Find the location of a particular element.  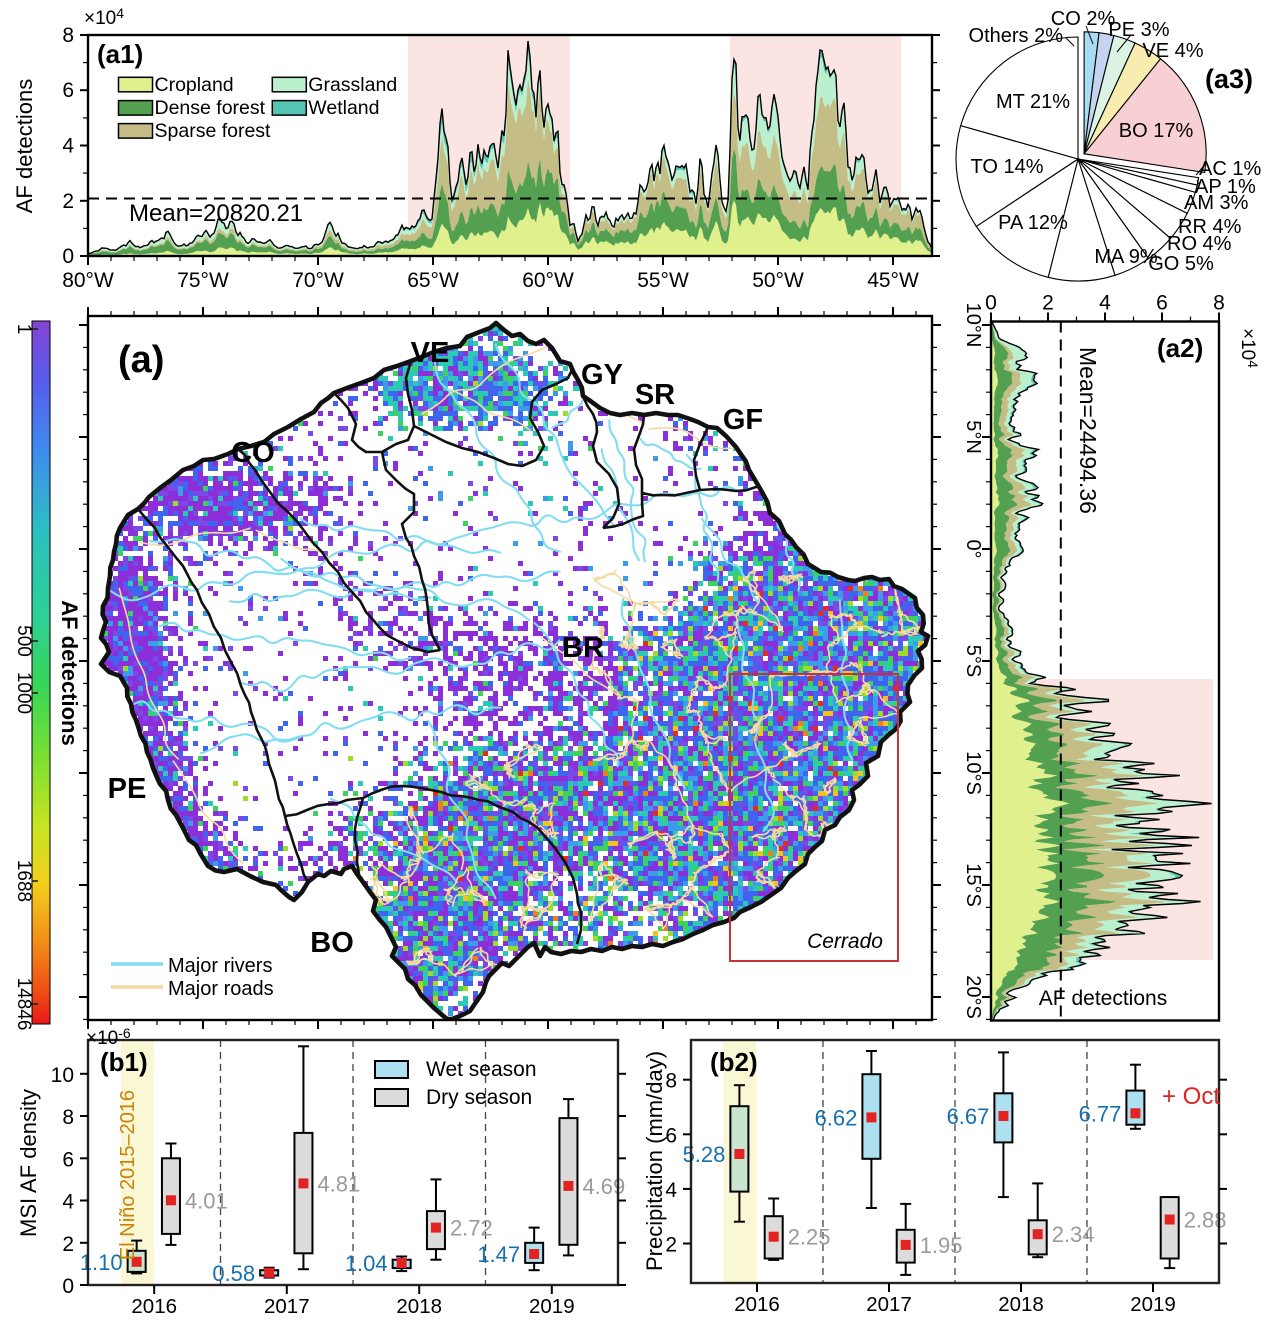

svg-text: 1.47 is located at coordinates (498, 1254).